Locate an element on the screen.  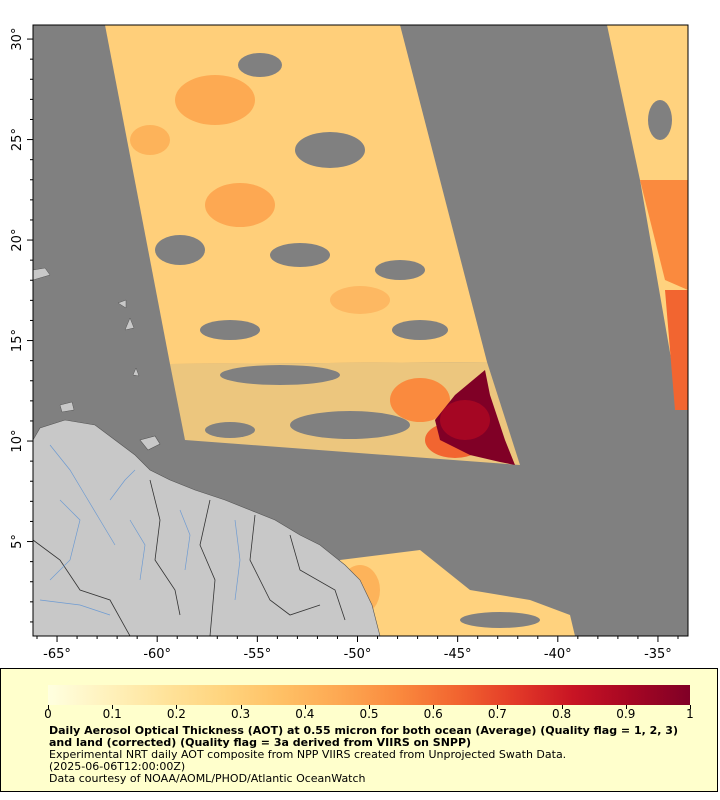
lat-tick-label: 20° is located at coordinates (17, 240).